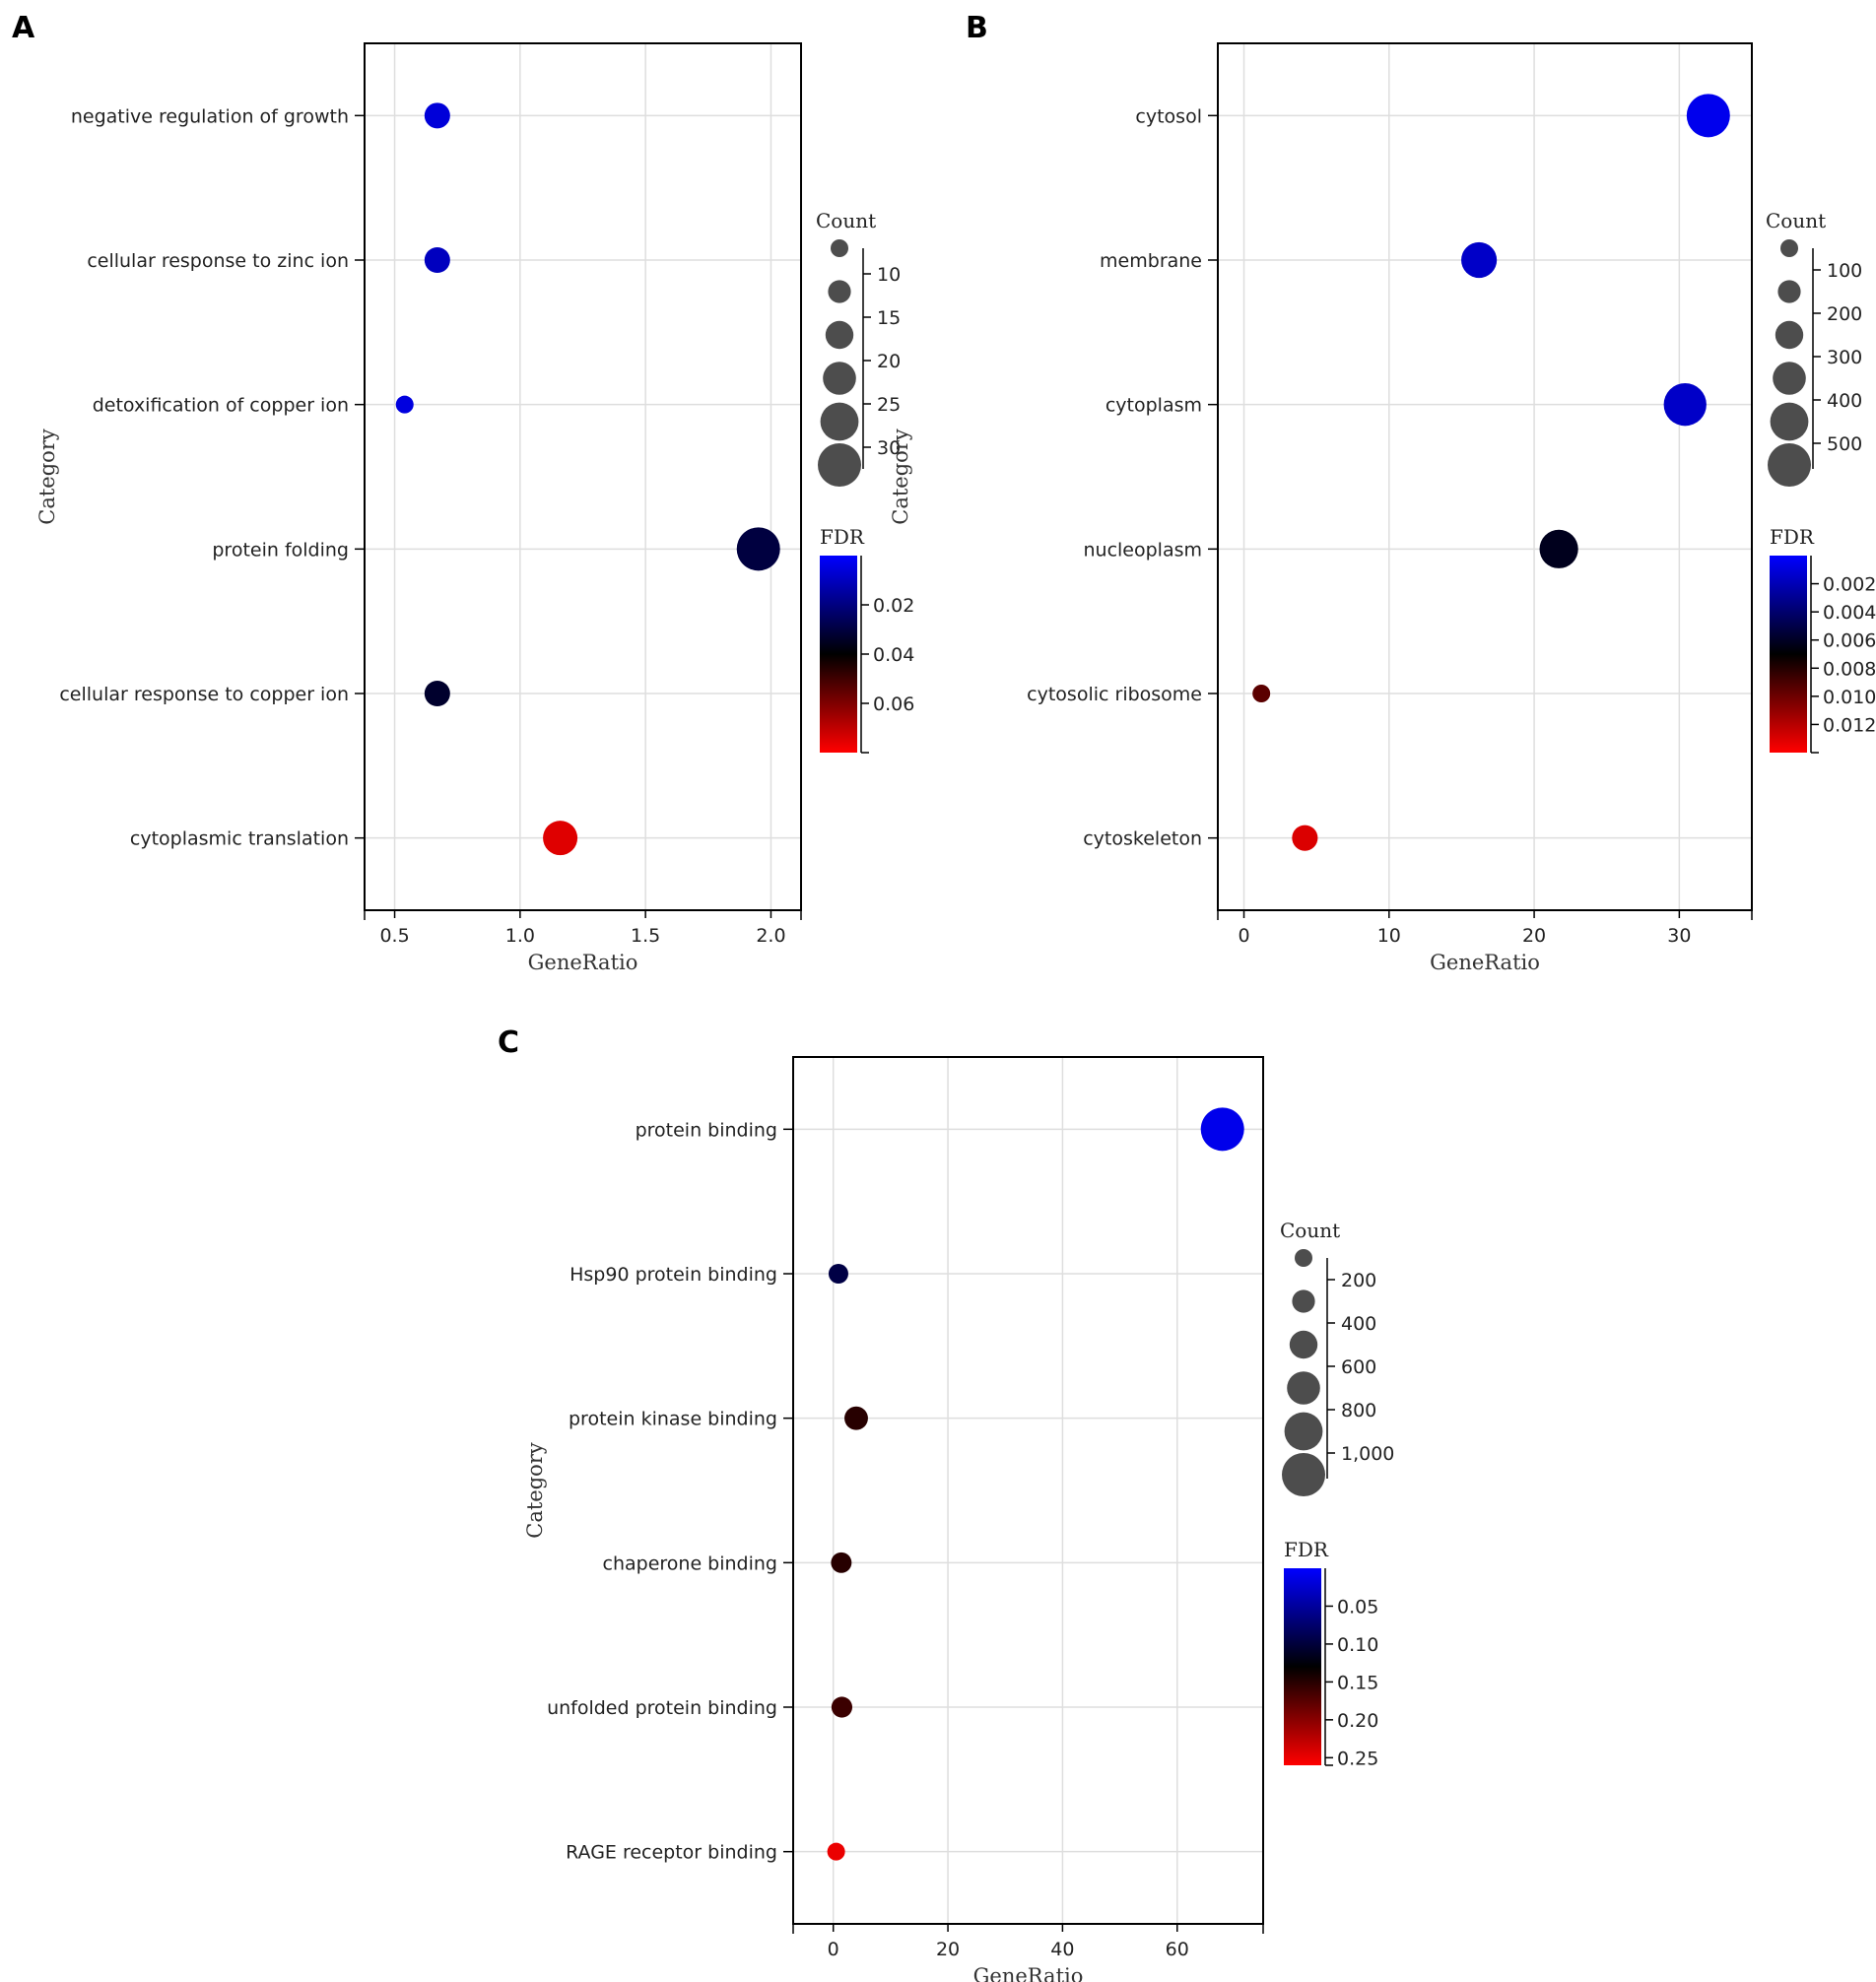 The image size is (1876, 1982). What do you see at coordinates (1850, 669) in the screenshot?
I see `color-legend-tick-label: 0.008` at bounding box center [1850, 669].